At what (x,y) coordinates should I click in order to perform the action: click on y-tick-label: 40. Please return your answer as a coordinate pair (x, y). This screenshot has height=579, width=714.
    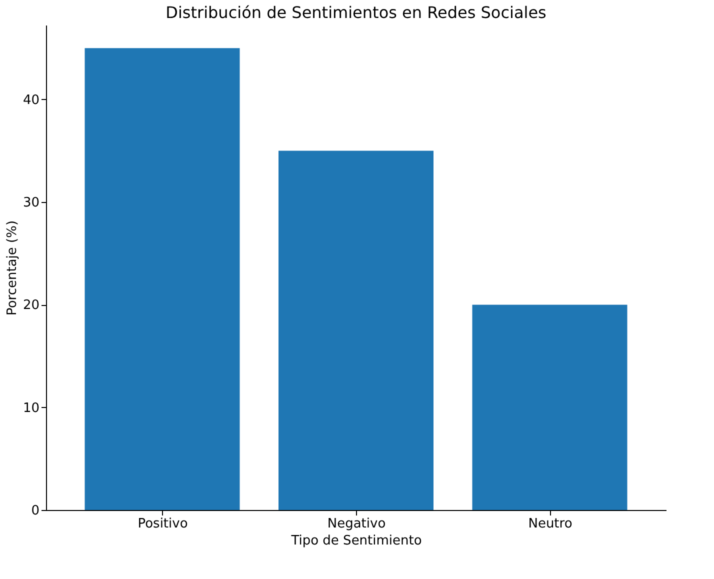
    Looking at the image, I should click on (31, 100).